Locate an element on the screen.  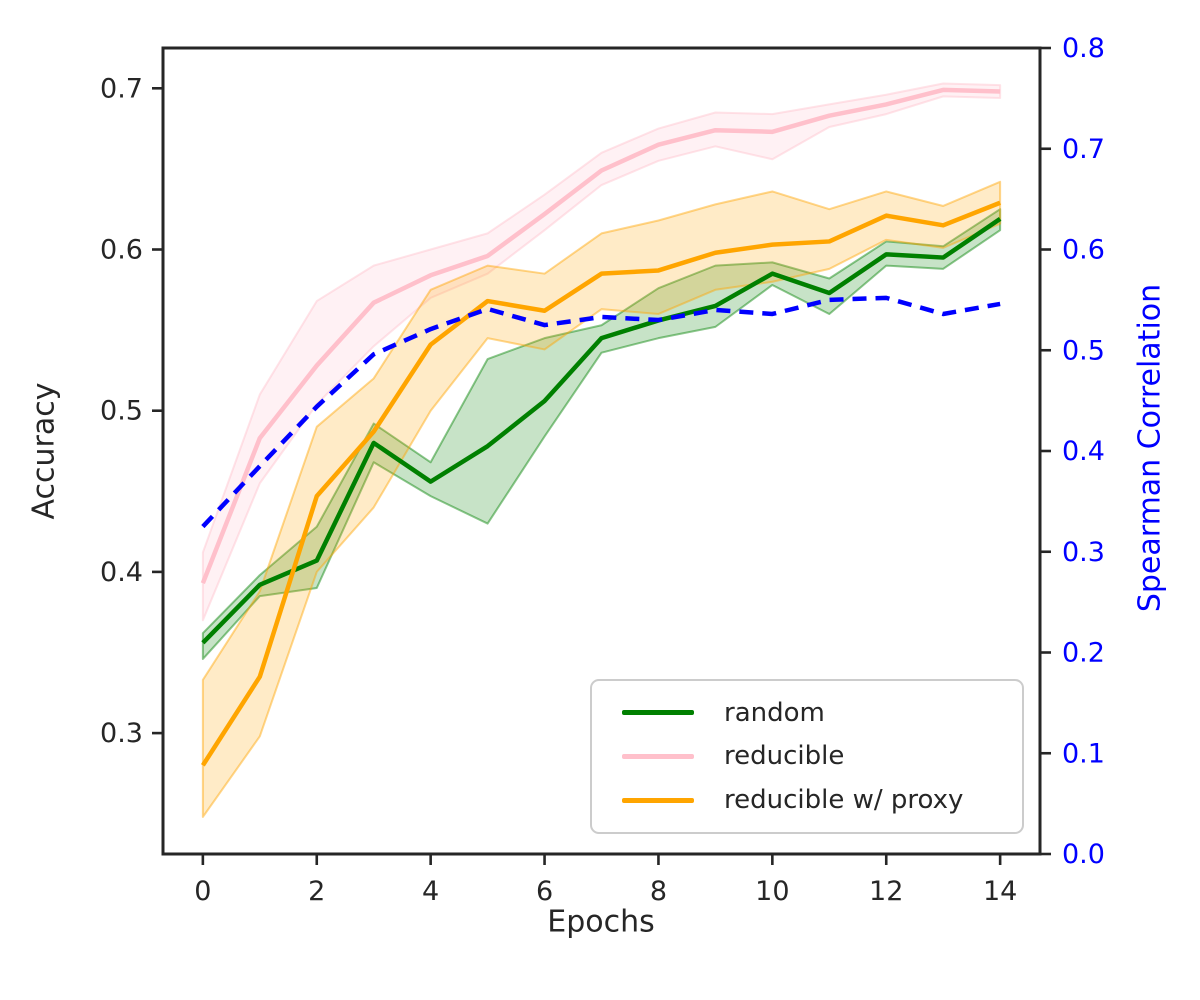
left-tick-label: 0.3 is located at coordinates (121, 733).